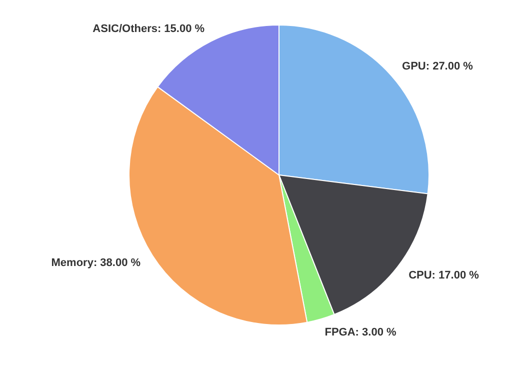  I want to click on slice-label: CPU: 17.00 %, so click(444, 276).